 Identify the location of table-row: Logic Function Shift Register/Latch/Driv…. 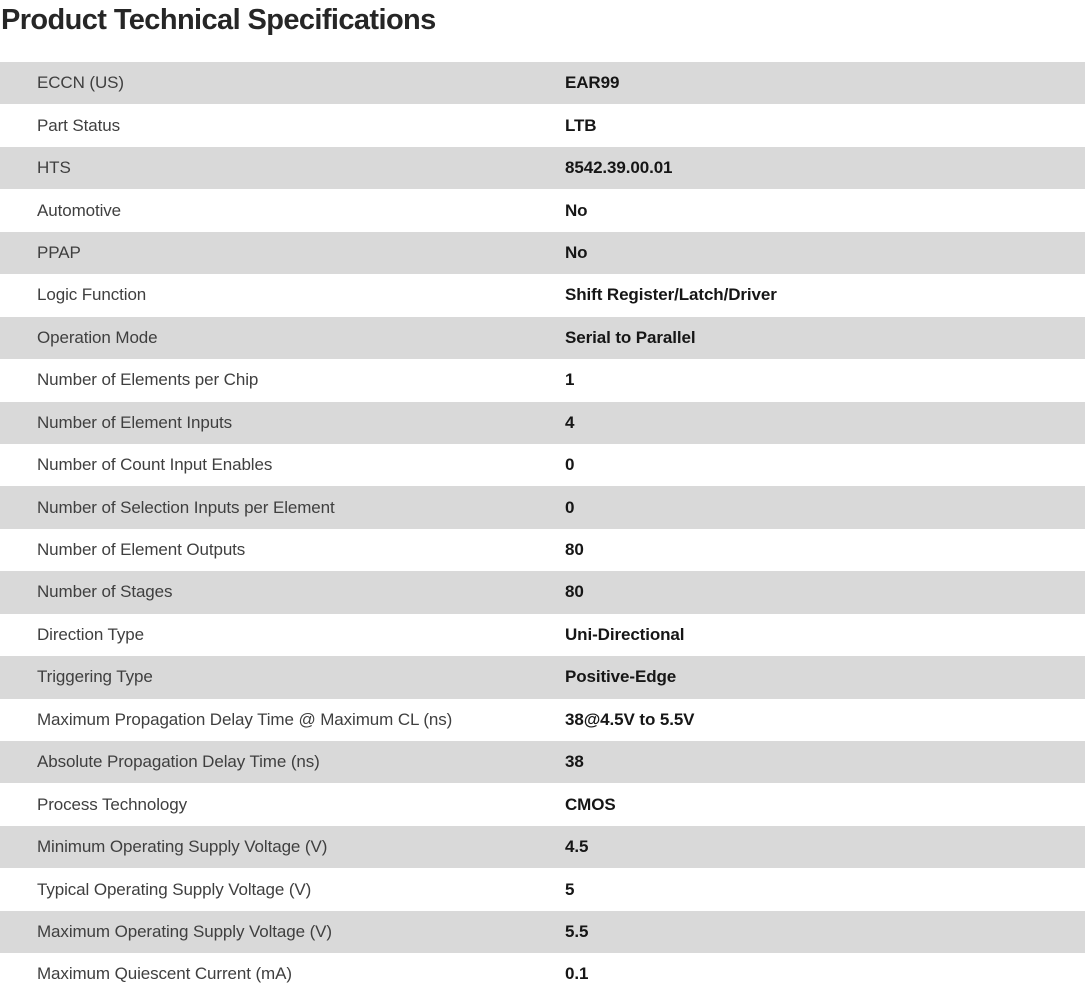
(542, 295).